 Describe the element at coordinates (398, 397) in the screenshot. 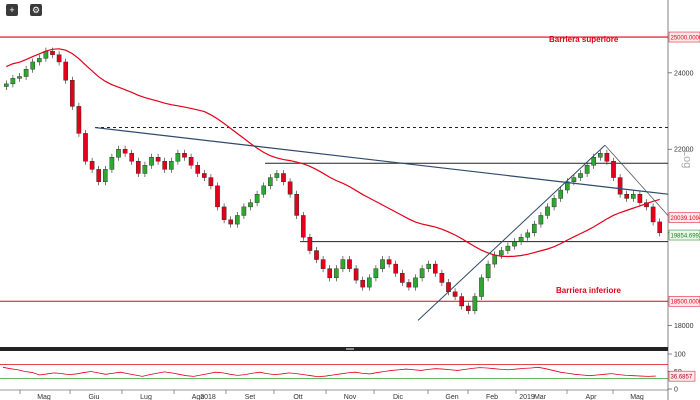

I see `month-label: Dic` at that location.